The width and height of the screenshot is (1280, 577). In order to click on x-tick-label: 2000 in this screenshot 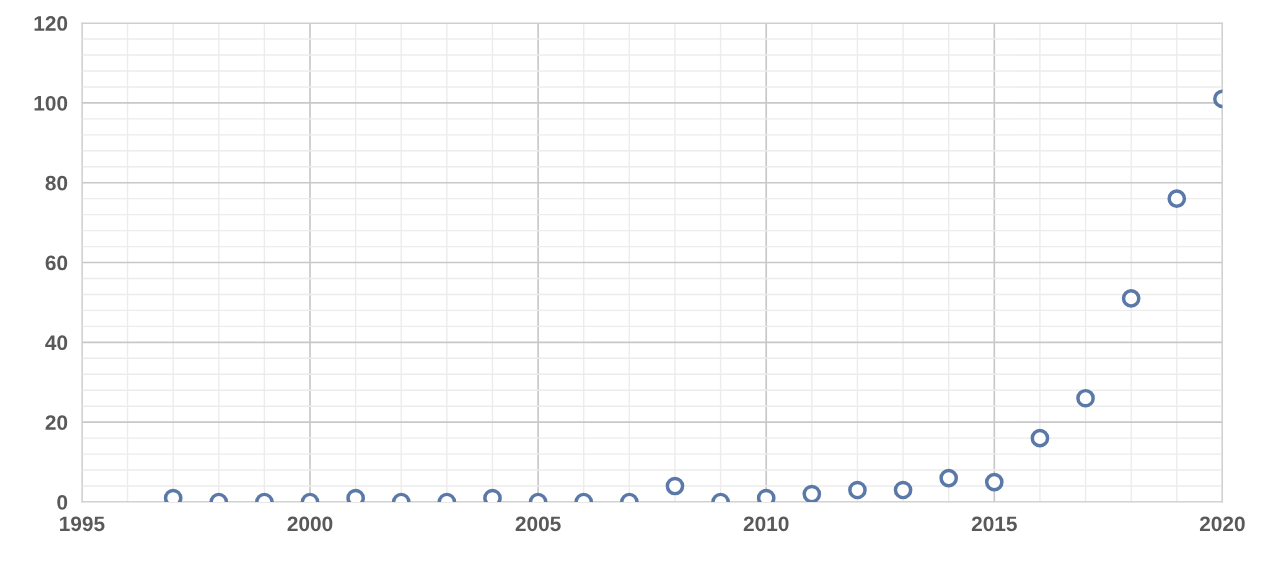, I will do `click(310, 524)`.